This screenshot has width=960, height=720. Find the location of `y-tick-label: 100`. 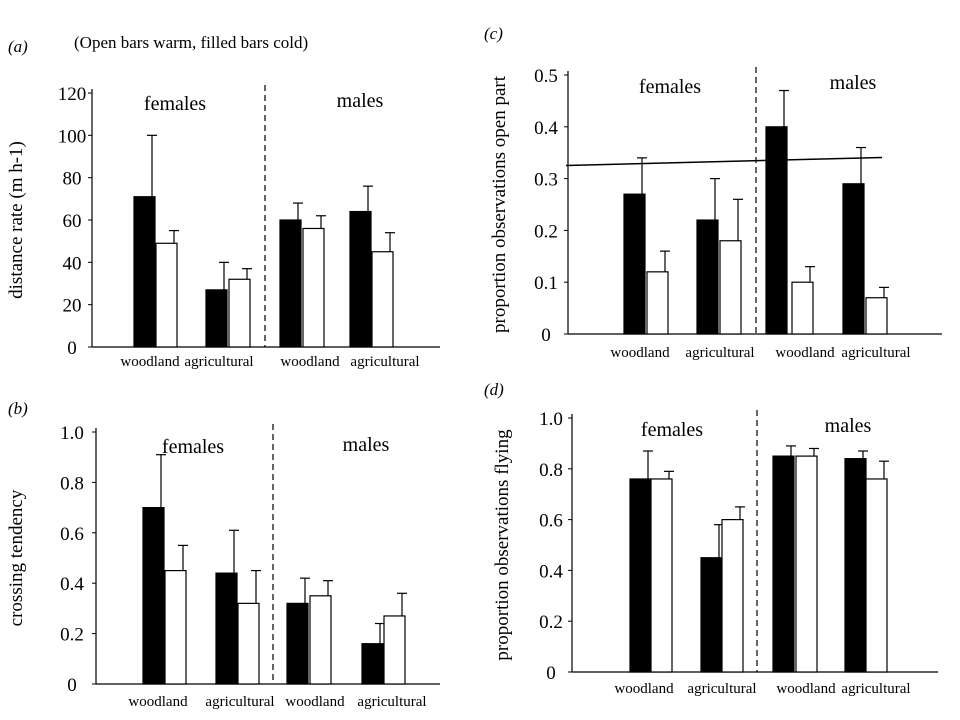

y-tick-label: 100 is located at coordinates (72, 136).